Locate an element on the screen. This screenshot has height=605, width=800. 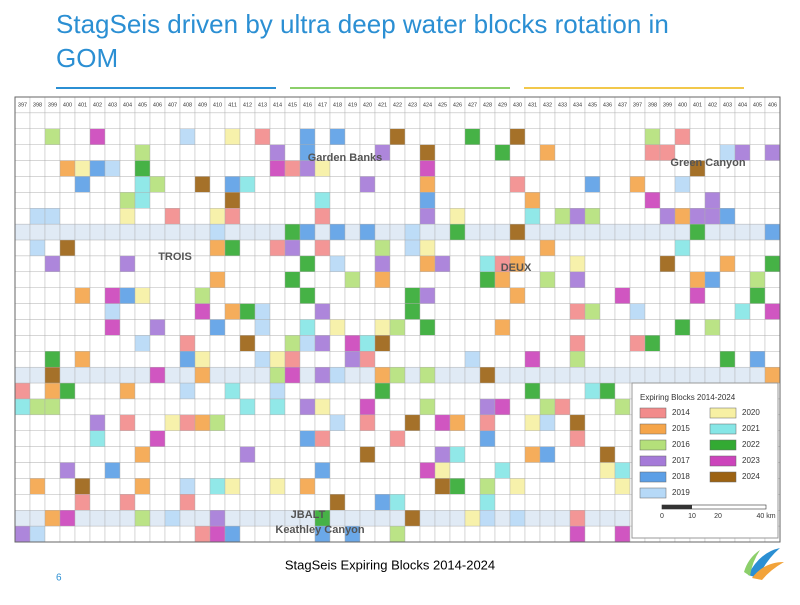
legend-swatch is located at coordinates (653, 429).